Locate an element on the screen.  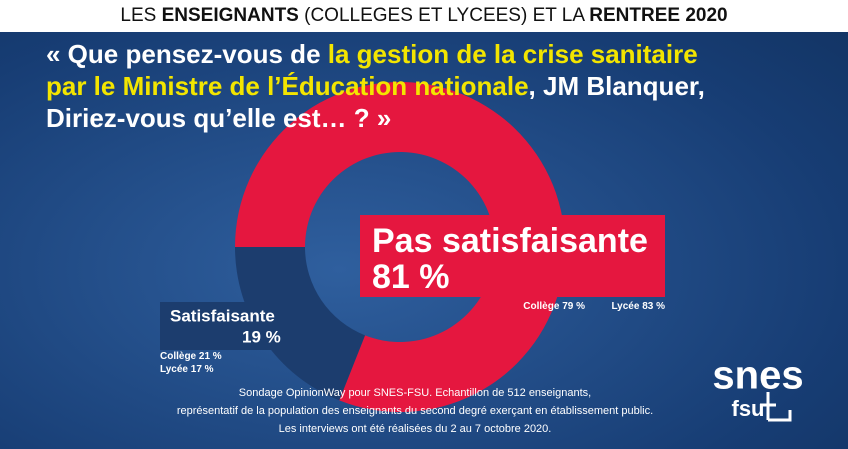
question-highlight: par le Ministre de l’Éducation nationale is located at coordinates (287, 86).